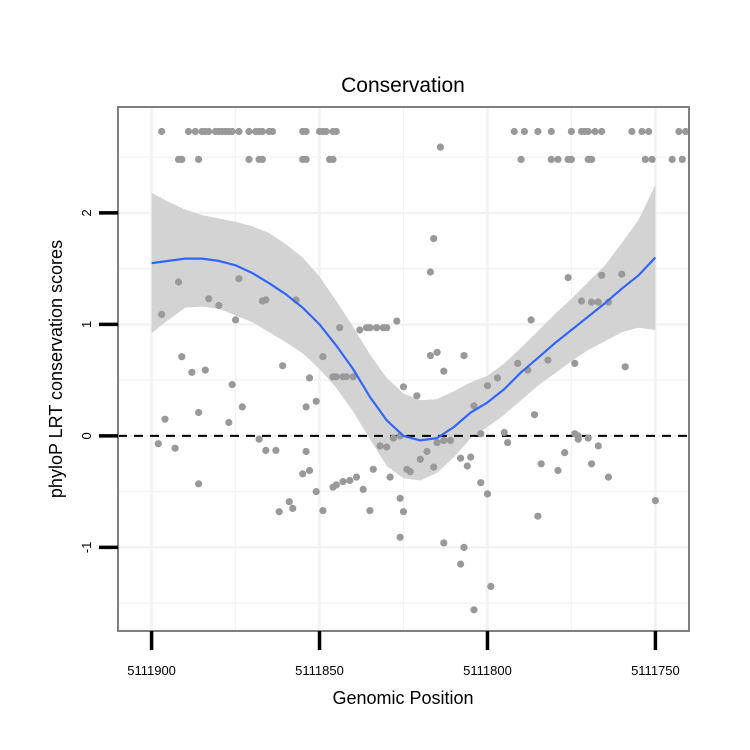 The width and height of the screenshot is (750, 750). What do you see at coordinates (86, 435) in the screenshot?
I see `y-tick-label: 0` at bounding box center [86, 435].